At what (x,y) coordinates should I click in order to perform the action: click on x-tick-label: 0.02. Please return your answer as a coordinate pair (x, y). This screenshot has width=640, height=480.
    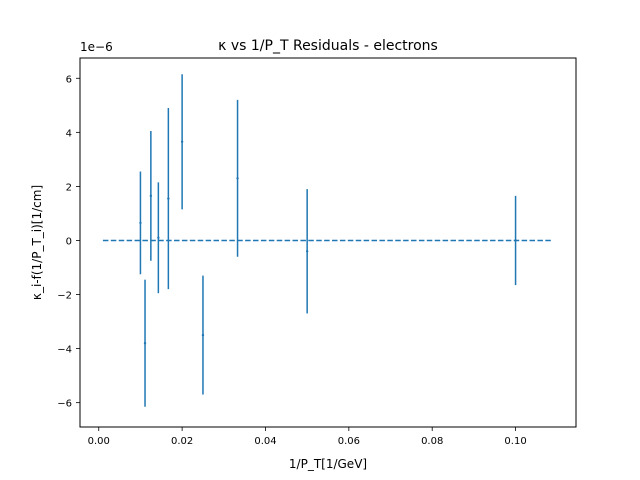
    Looking at the image, I should click on (182, 441).